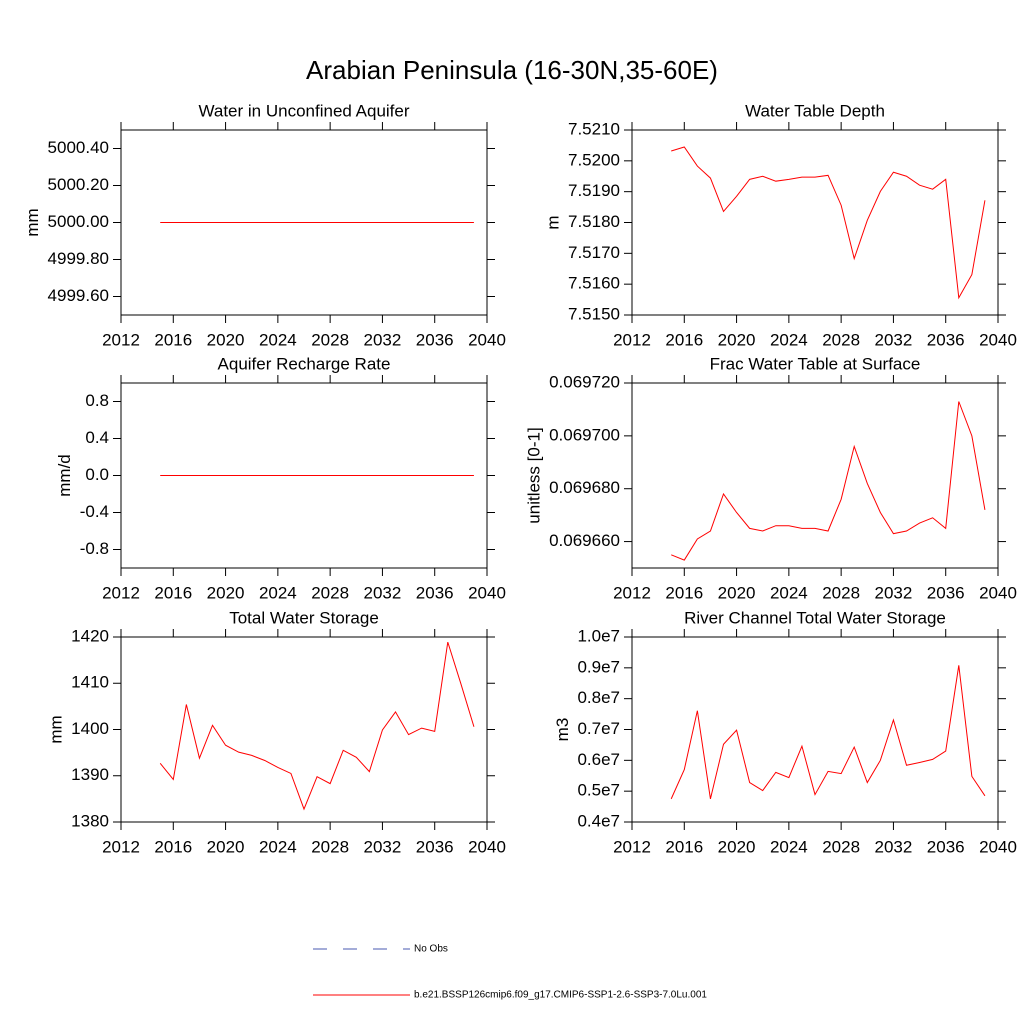 The width and height of the screenshot is (1024, 1024). What do you see at coordinates (594, 252) in the screenshot?
I see `y-tick-label: 7.5170` at bounding box center [594, 252].